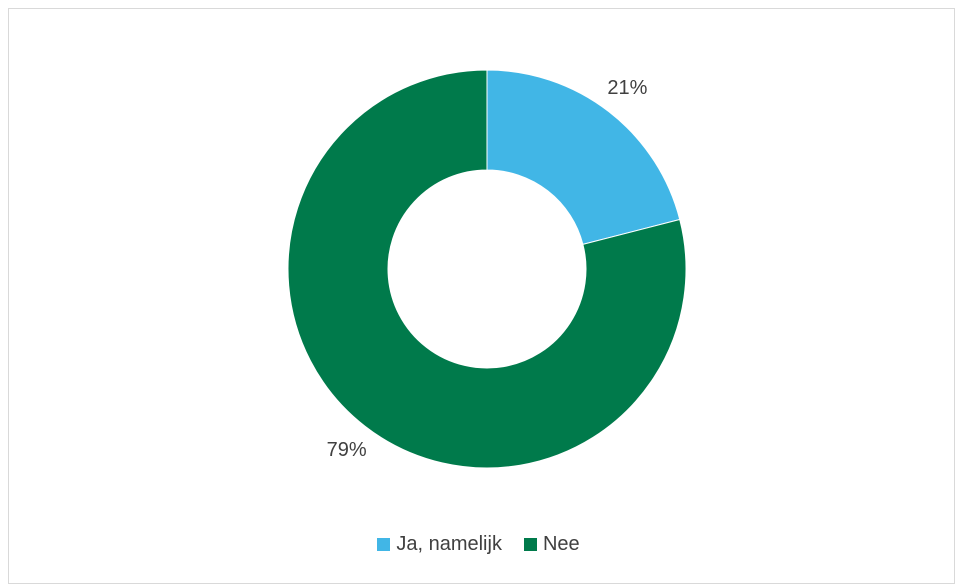  What do you see at coordinates (583, 157) in the screenshot?
I see `donut-slice-ja-namelijk` at bounding box center [583, 157].